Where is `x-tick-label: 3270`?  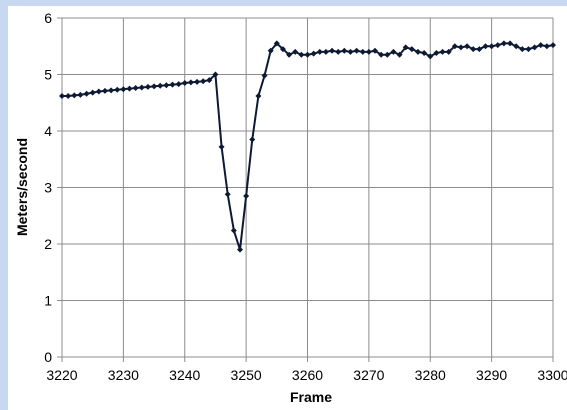 x-tick-label: 3270 is located at coordinates (368, 375).